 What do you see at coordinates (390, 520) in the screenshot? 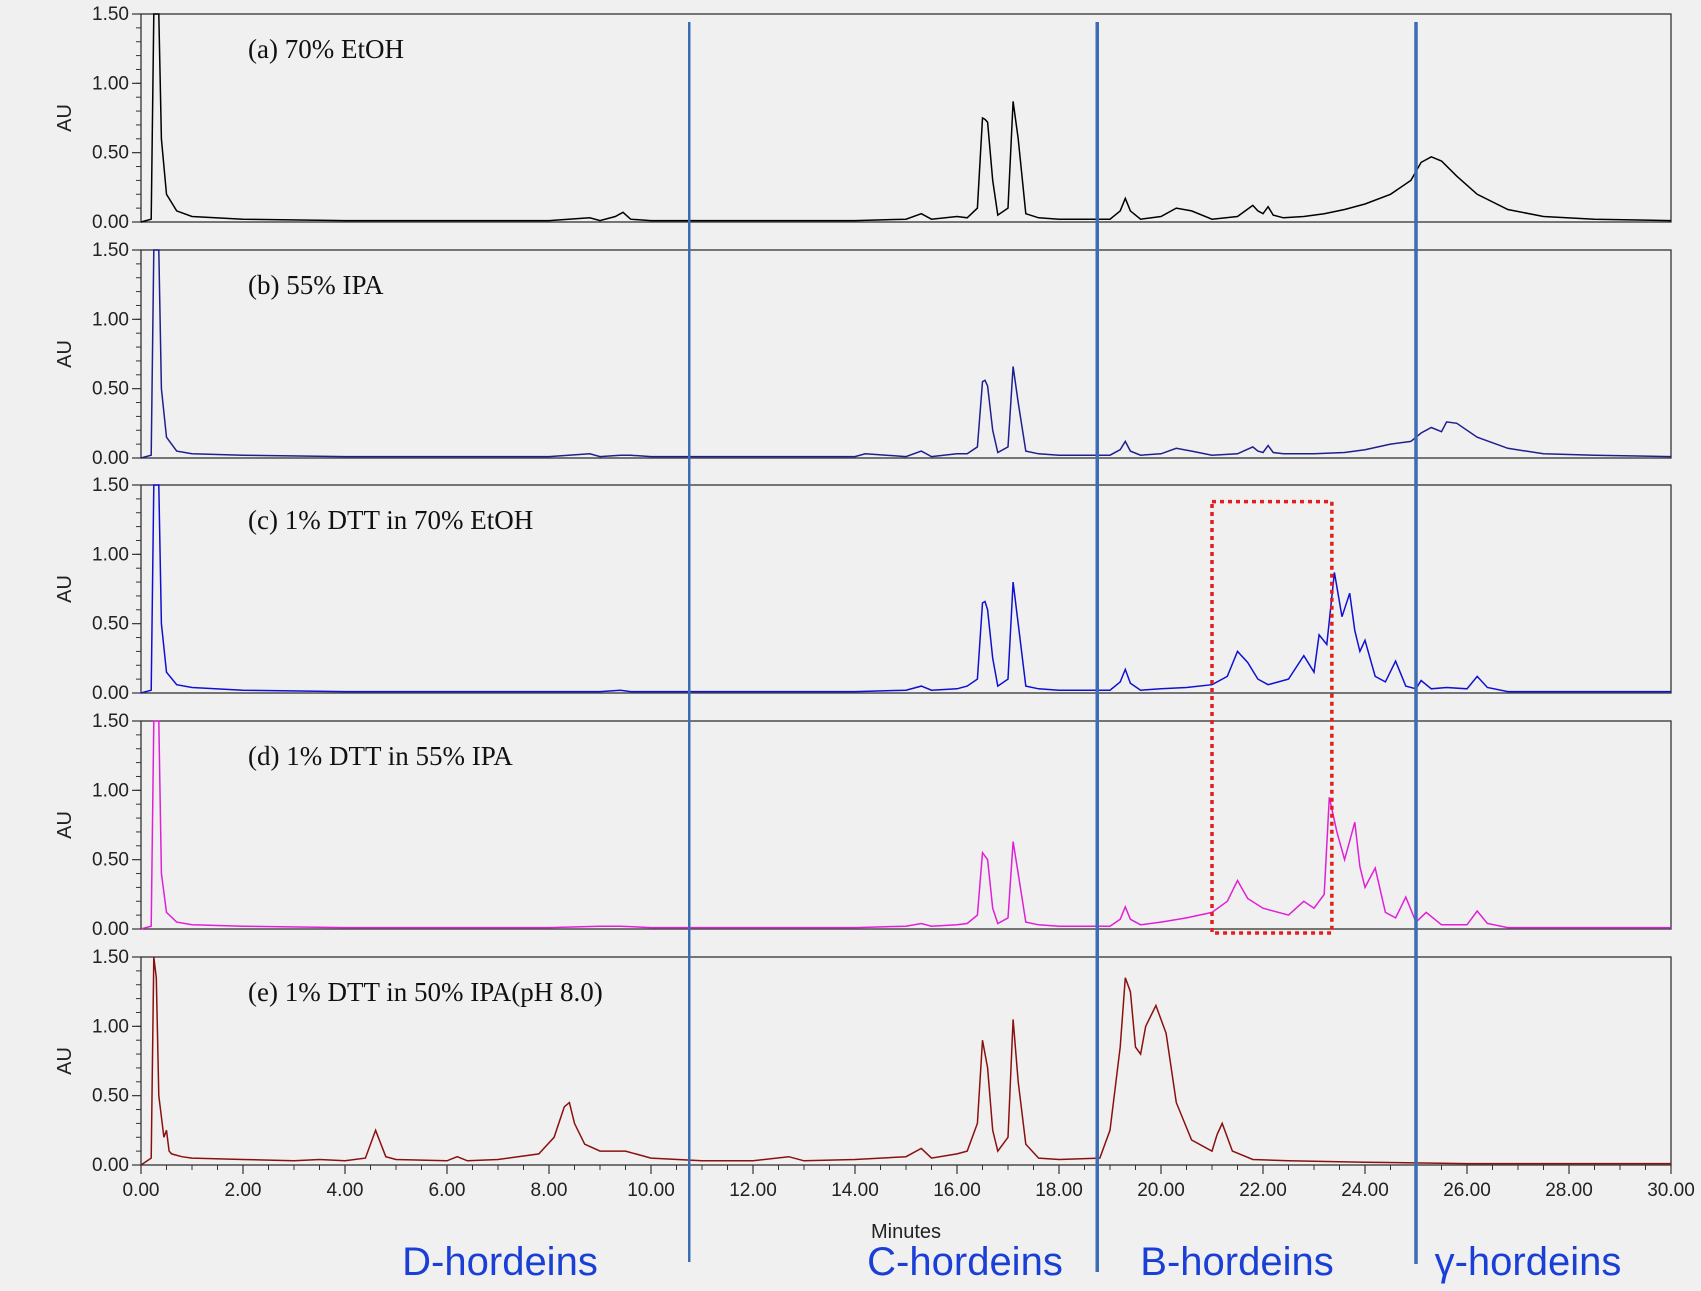
I see `panel-title: (c) 1% DTT in 70% EtOH` at bounding box center [390, 520].